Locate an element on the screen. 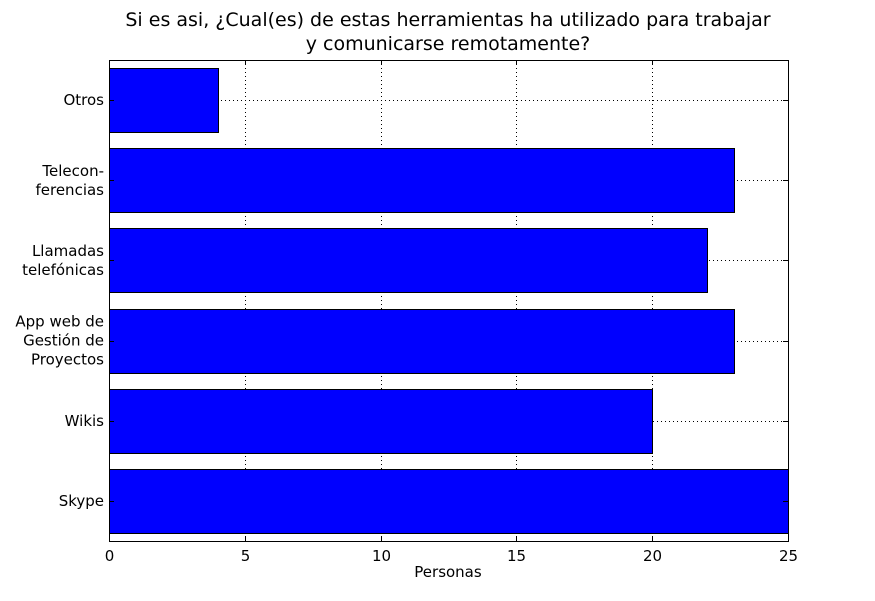  y-tick-label: App web de Gestión de Proyectos is located at coordinates (59, 341).